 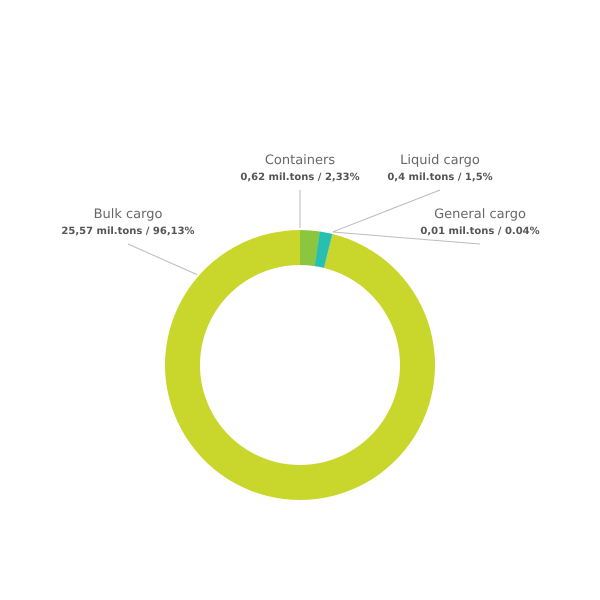 I want to click on slice-label: General cargo, so click(x=480, y=214).